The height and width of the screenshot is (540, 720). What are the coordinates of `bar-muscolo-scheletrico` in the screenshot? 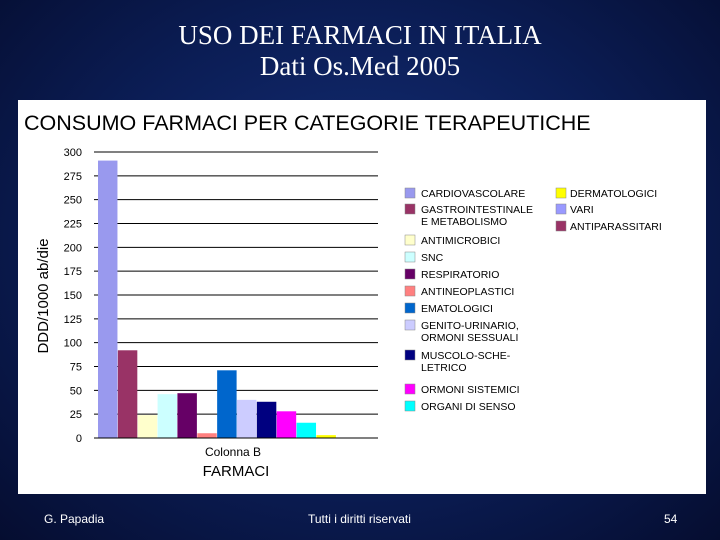 It's located at (266, 419).